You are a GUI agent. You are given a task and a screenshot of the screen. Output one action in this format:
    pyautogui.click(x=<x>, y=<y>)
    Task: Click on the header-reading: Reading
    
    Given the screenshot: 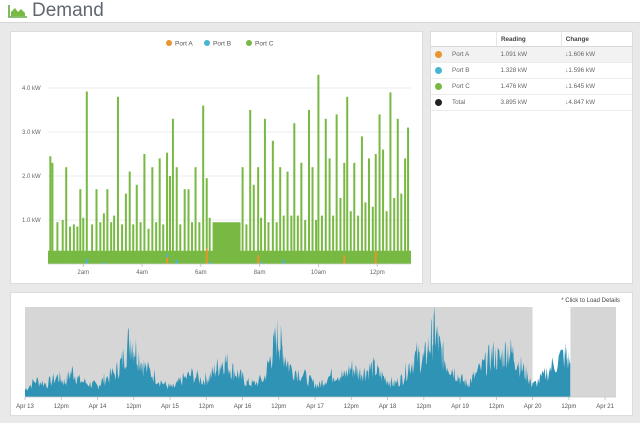 What is the action you would take?
    pyautogui.click(x=528, y=39)
    